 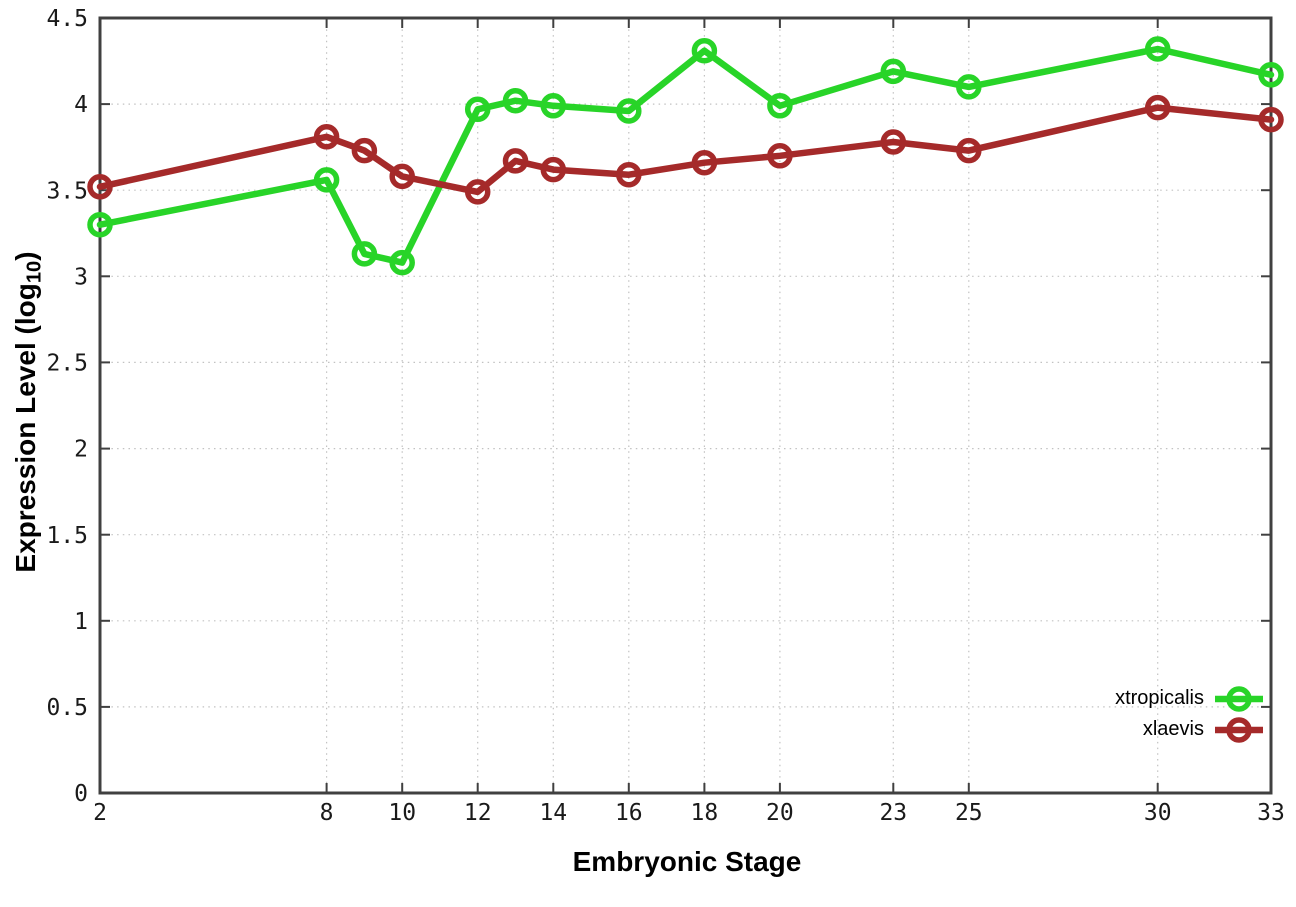 I want to click on y-tick-label: 1.5, so click(x=67, y=536).